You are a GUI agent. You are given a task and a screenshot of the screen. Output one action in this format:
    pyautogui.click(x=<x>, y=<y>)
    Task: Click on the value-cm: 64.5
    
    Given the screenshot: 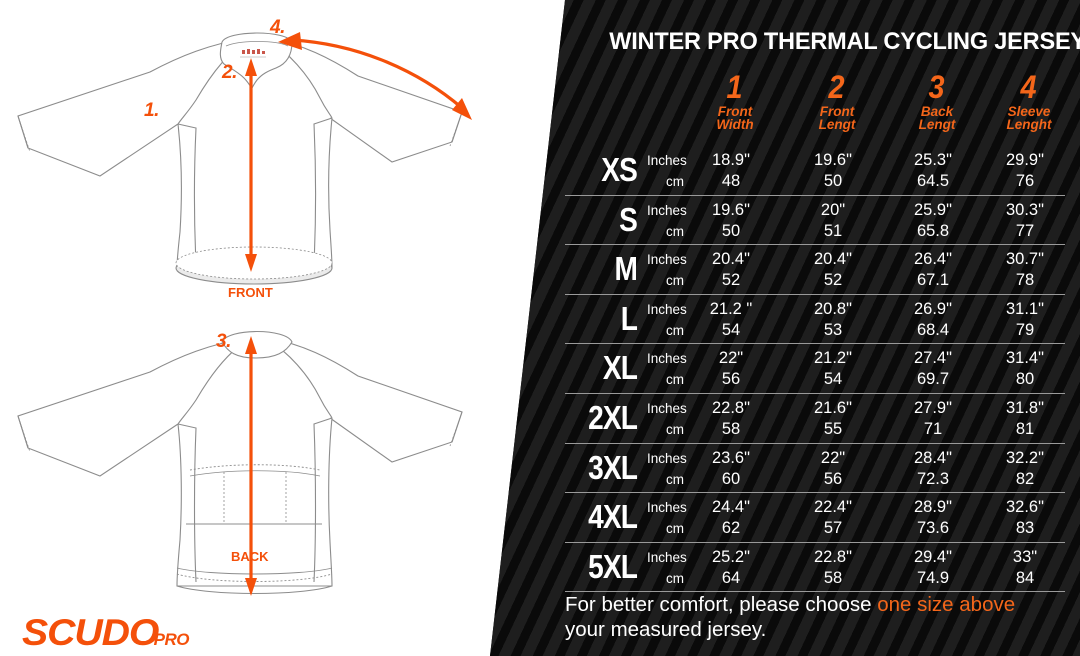 What is the action you would take?
    pyautogui.click(x=933, y=181)
    